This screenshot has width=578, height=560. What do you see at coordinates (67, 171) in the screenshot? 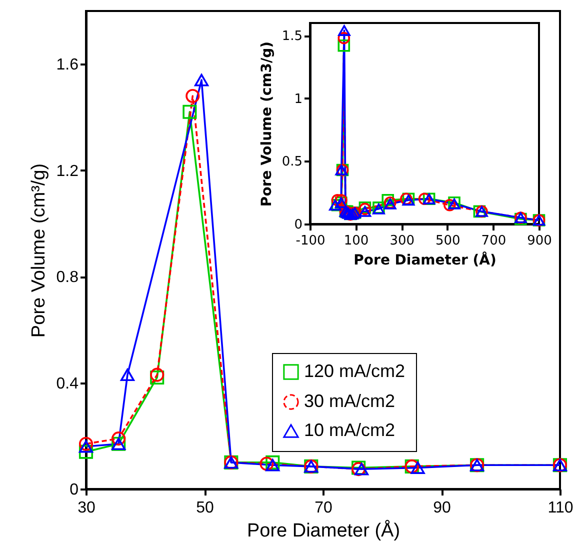
I see `y-tick-label: 1.2` at bounding box center [67, 171].